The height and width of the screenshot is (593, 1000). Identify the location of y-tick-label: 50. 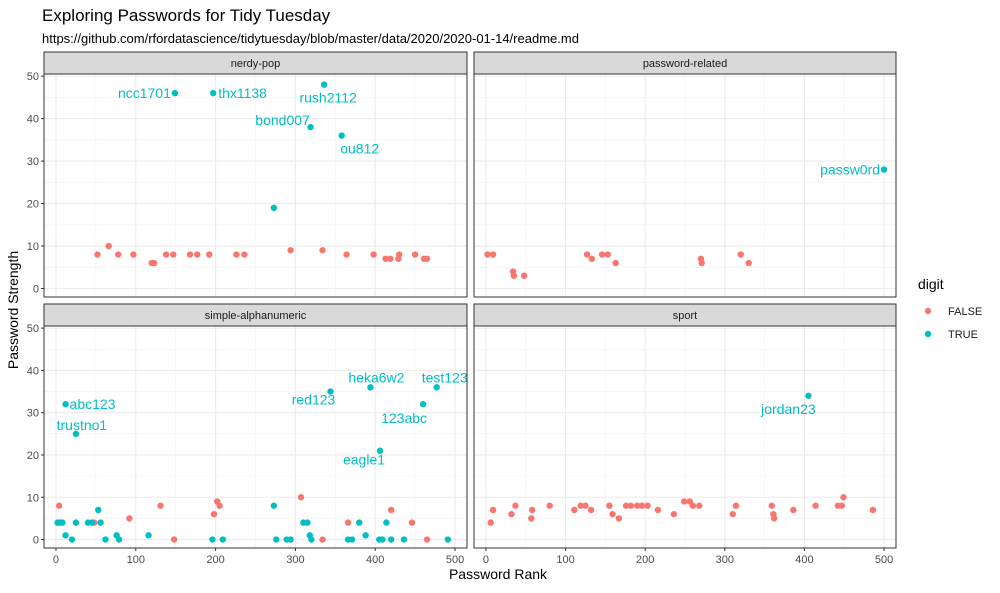
(33, 77).